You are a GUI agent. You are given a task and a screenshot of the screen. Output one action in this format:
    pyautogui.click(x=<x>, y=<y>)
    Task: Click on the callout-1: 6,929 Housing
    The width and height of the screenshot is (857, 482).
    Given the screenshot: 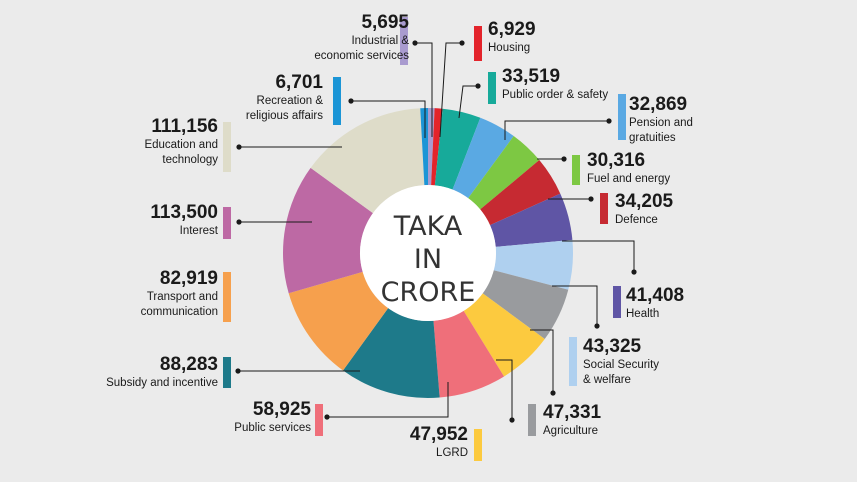 What is the action you would take?
    pyautogui.click(x=487, y=78)
    